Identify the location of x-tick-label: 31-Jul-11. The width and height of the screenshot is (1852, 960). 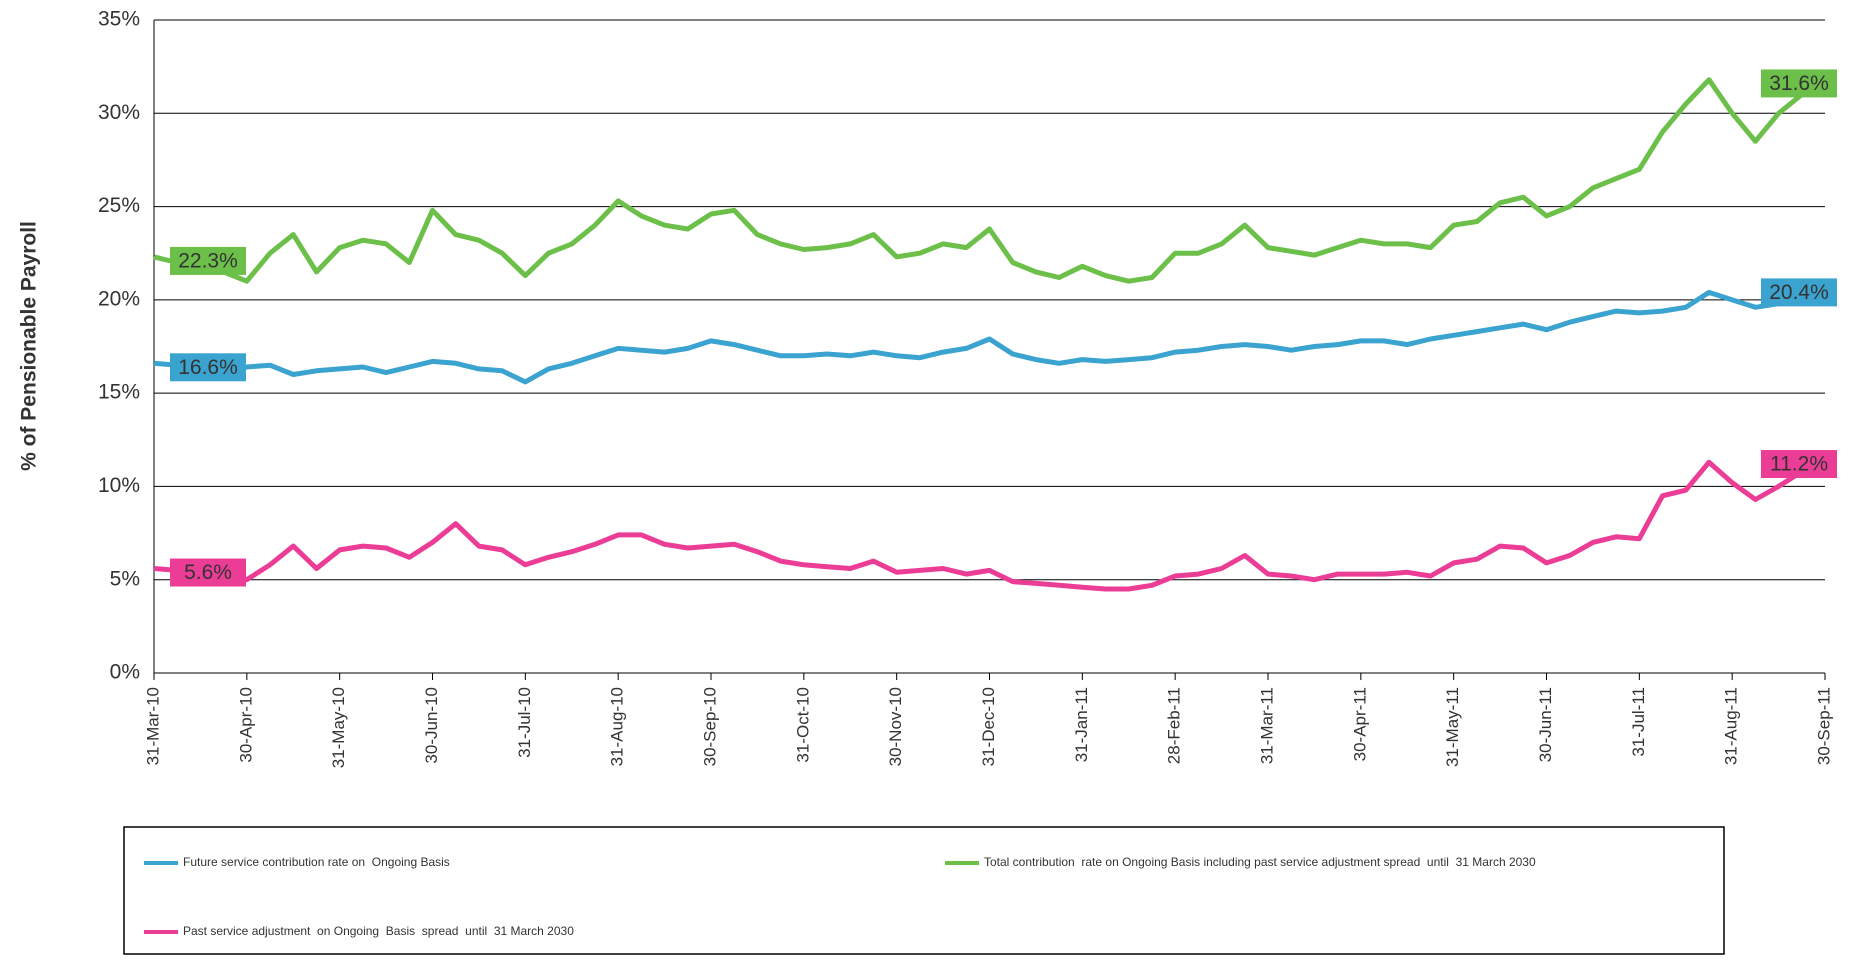
(1638, 722).